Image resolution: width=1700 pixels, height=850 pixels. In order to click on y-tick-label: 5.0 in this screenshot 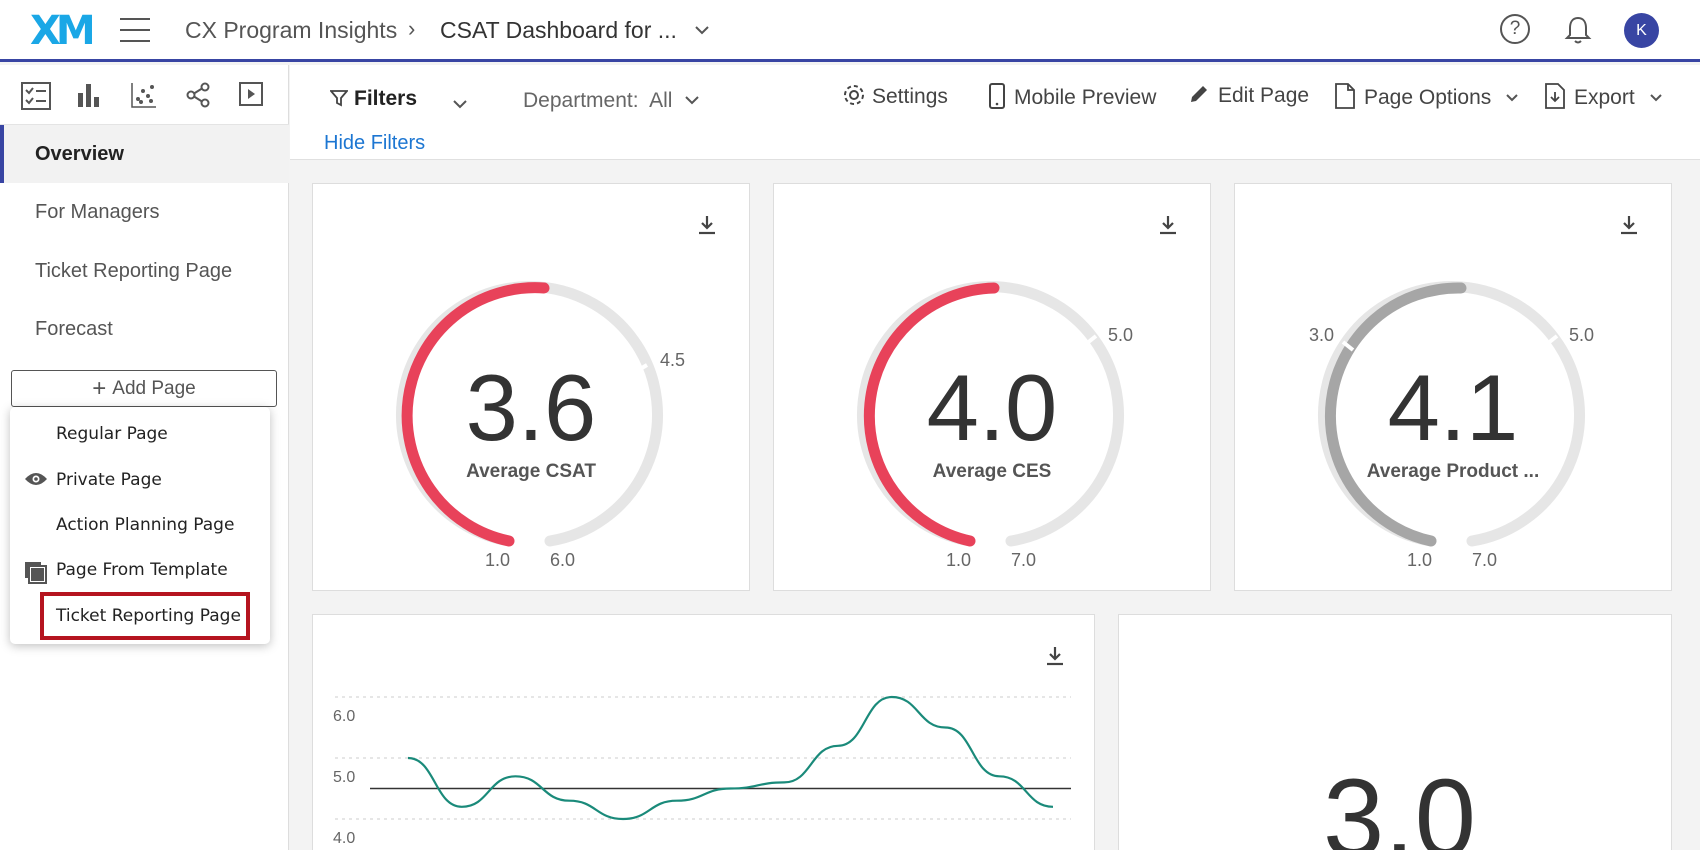, I will do `click(344, 777)`.